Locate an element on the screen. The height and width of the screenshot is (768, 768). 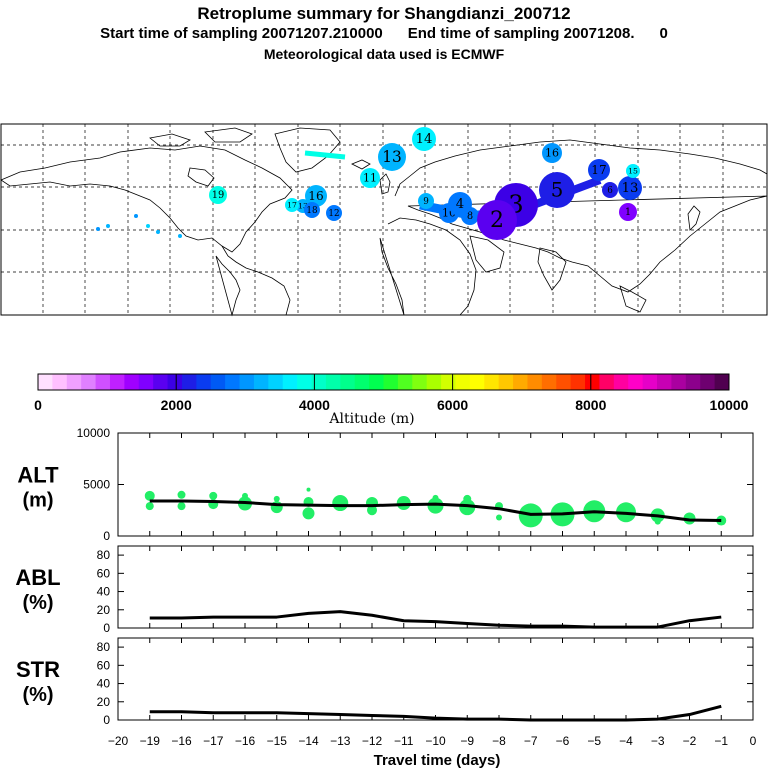
x-axis-label: Travel time (days) is located at coordinates (437, 760).